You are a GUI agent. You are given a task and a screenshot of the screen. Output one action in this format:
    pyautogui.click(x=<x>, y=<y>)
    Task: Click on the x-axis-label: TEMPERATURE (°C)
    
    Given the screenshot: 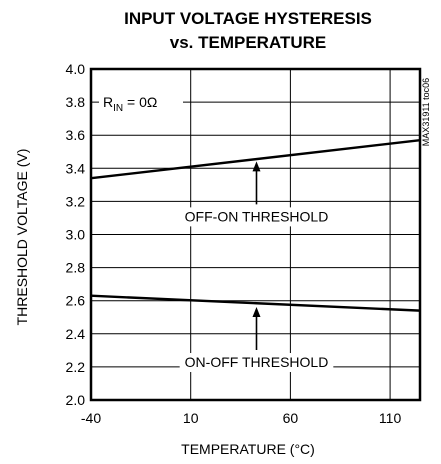 What is the action you would take?
    pyautogui.click(x=248, y=449)
    